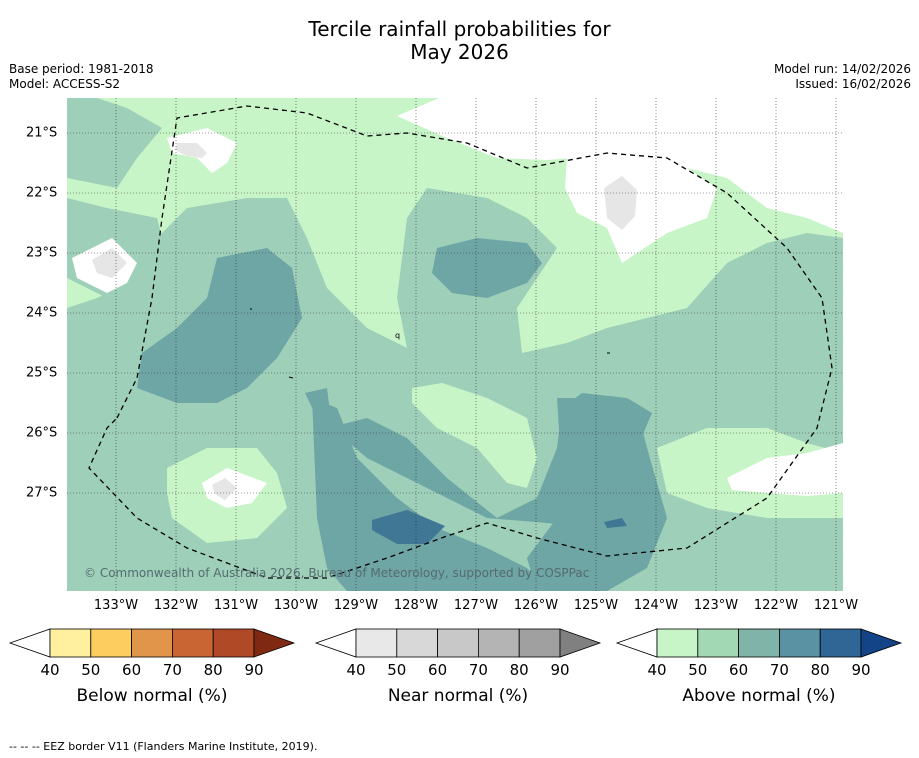  I want to click on base-period: Base period: 1981-2018, so click(81, 69).